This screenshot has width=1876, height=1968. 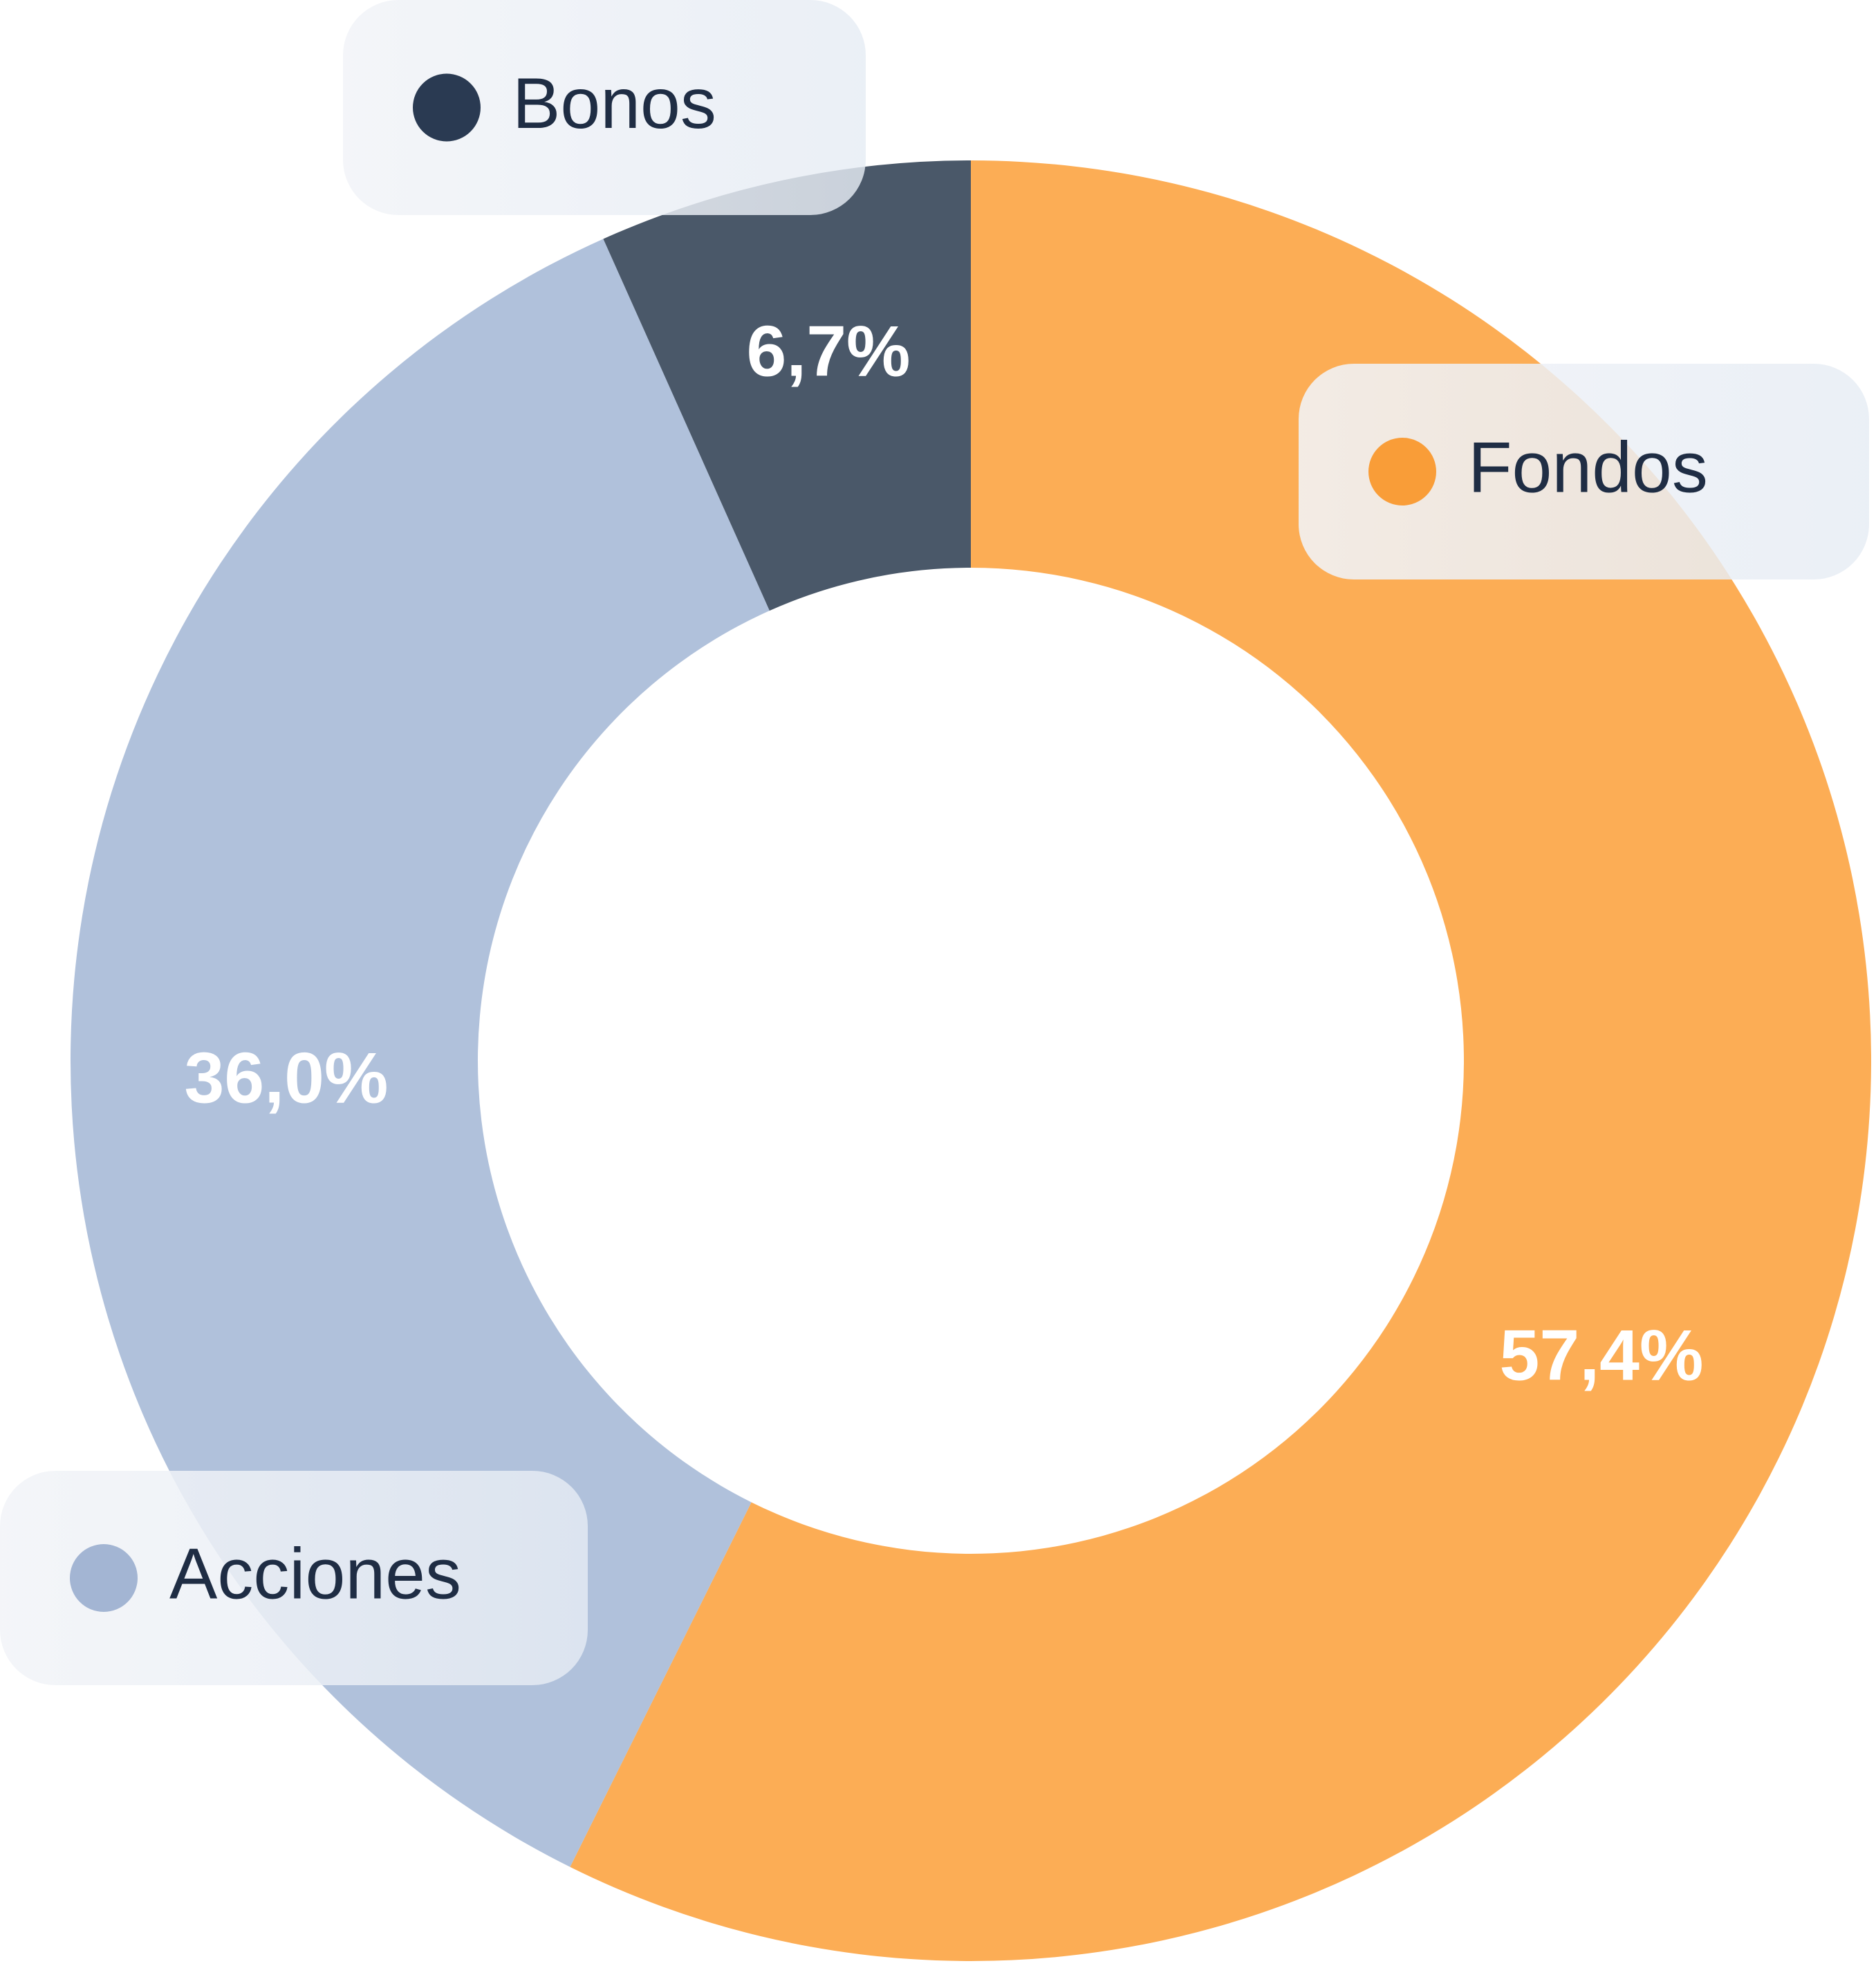 What do you see at coordinates (1602, 1355) in the screenshot?
I see `value-label: 57,4%` at bounding box center [1602, 1355].